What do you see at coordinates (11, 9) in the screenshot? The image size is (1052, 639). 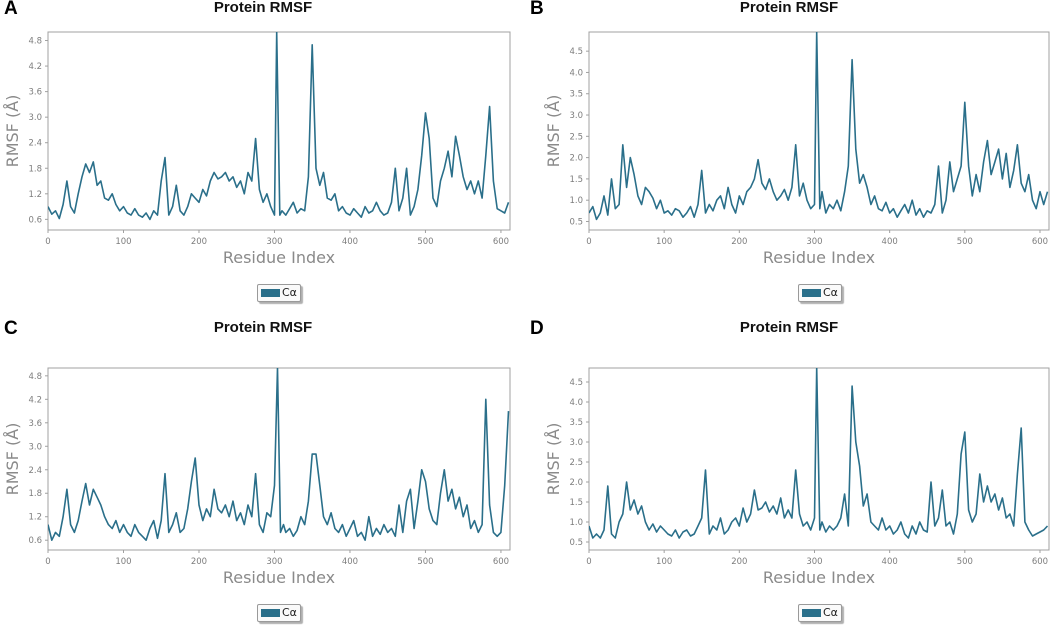 I see `panel-letter: A` at bounding box center [11, 9].